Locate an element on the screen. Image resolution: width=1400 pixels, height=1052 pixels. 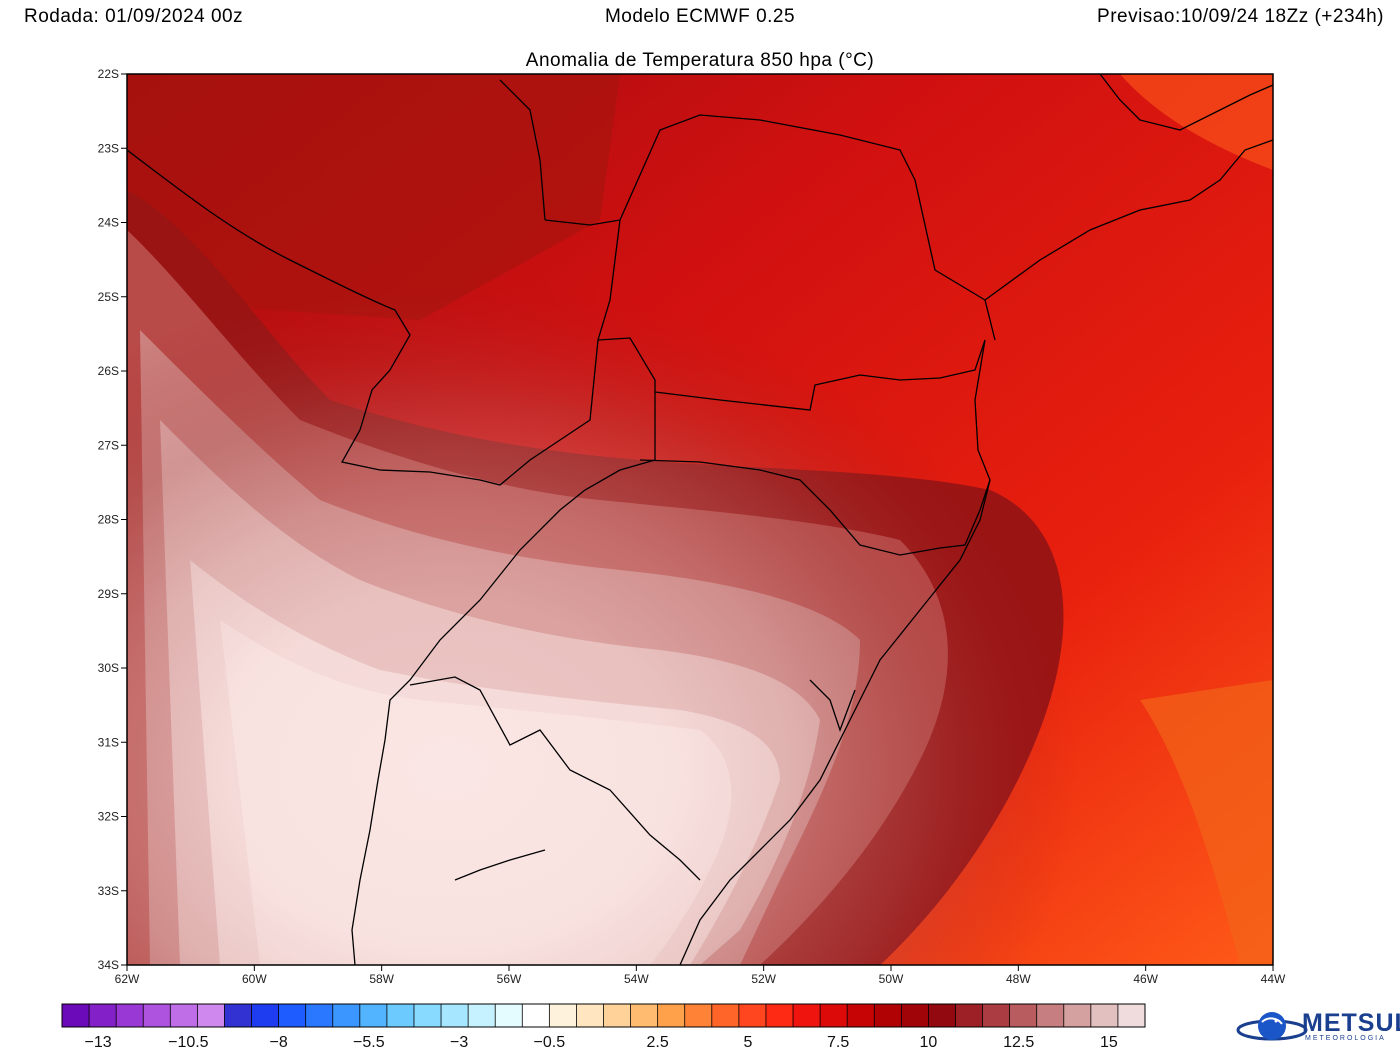
metsul-logo-subtitle: METEOROLOGIA is located at coordinates (1345, 1038).